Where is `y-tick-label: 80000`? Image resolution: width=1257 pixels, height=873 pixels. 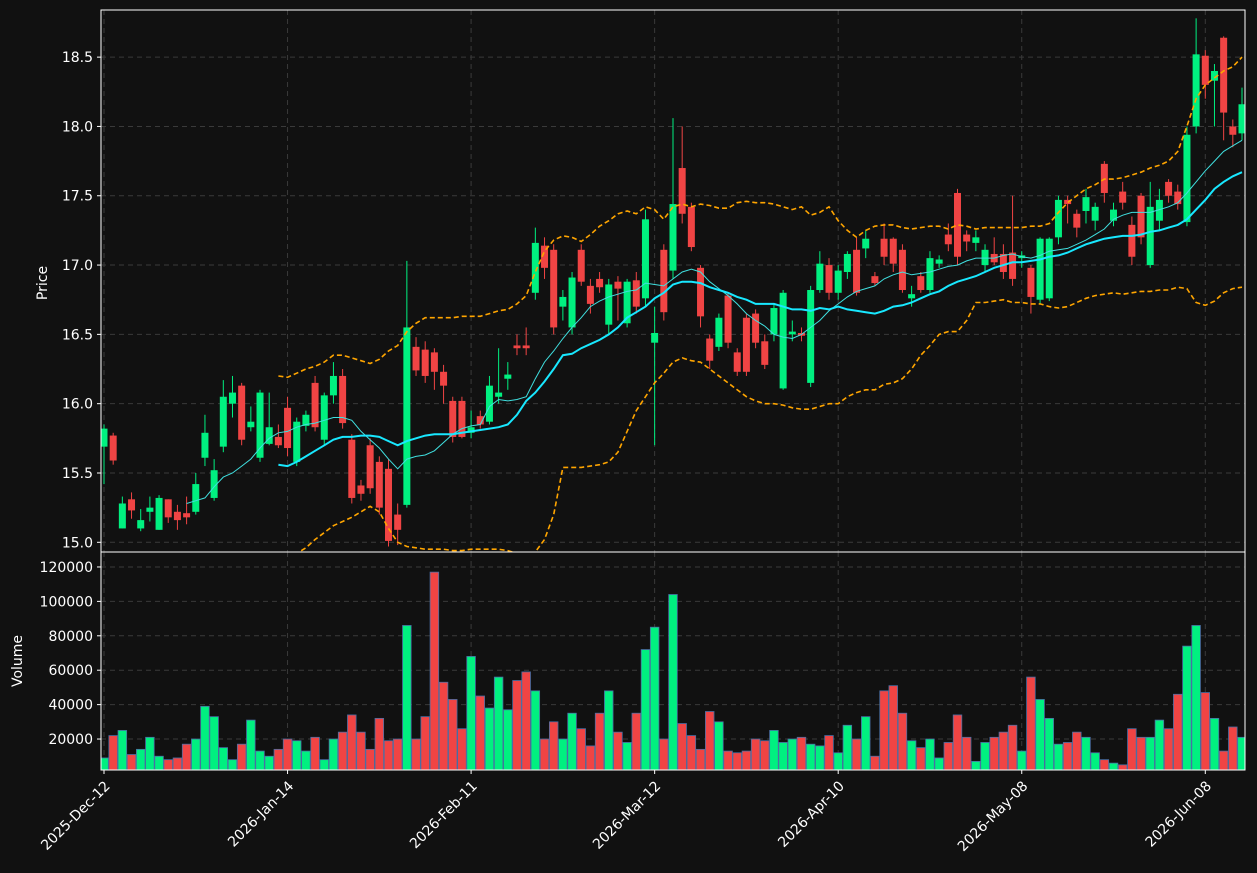 y-tick-label: 80000 is located at coordinates (70, 637).